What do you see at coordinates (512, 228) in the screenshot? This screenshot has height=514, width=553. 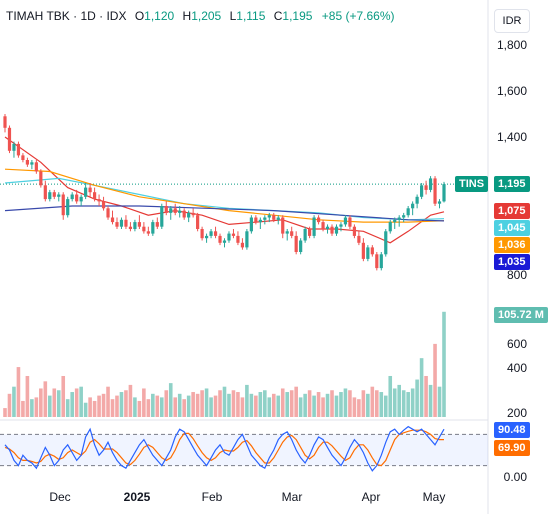 I see `ma-tag: 1,045` at bounding box center [512, 228].